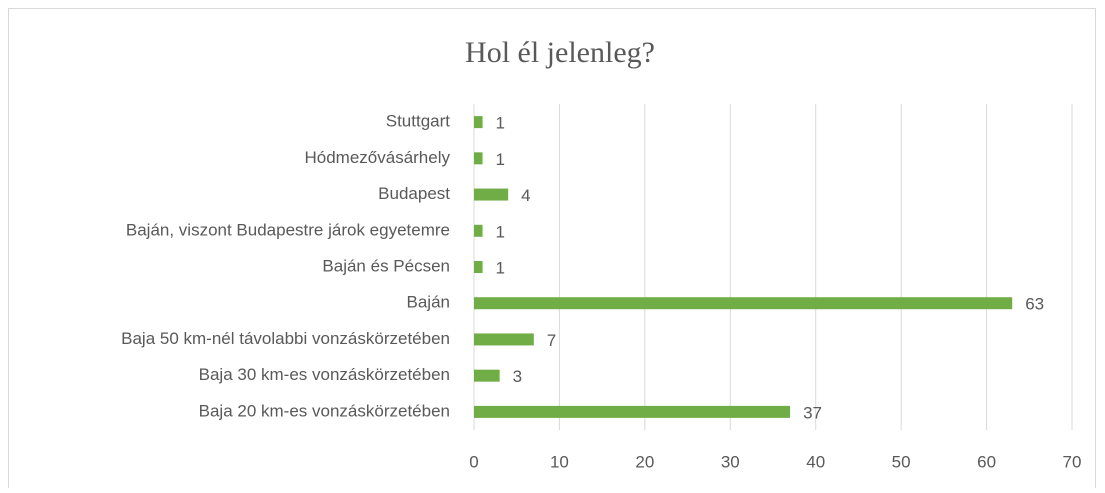  What do you see at coordinates (551, 340) in the screenshot?
I see `data-label: 7` at bounding box center [551, 340].